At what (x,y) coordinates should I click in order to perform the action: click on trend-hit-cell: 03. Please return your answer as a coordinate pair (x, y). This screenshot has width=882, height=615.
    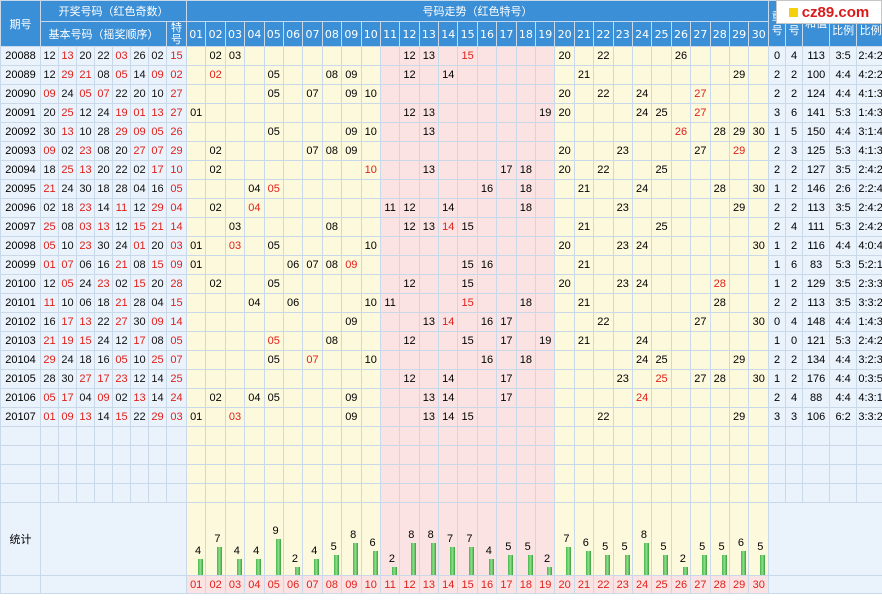
    Looking at the image, I should click on (235, 227).